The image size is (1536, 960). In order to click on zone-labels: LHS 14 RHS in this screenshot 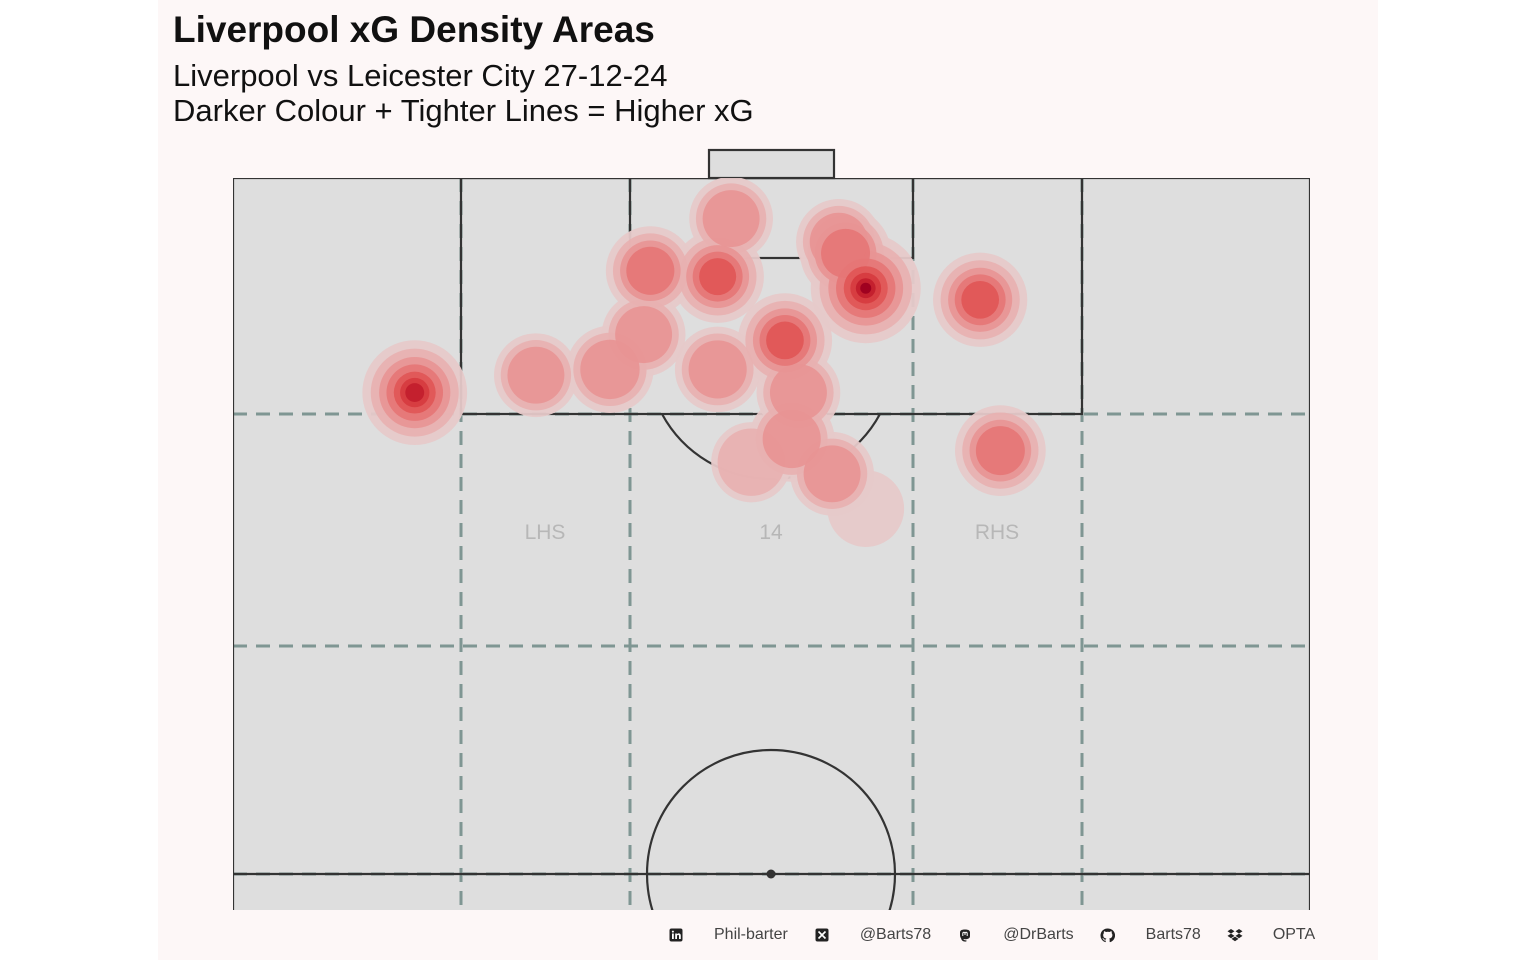, I will do `click(772, 532)`.